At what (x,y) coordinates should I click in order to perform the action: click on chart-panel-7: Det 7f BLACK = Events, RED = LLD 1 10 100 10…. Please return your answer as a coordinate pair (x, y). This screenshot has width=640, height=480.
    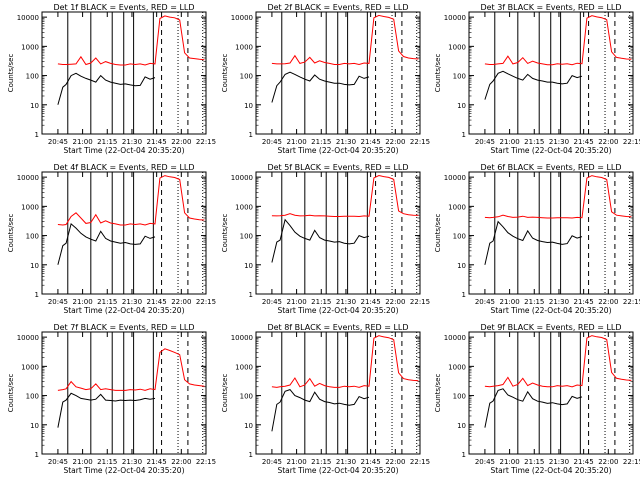
    Looking at the image, I should click on (111, 399).